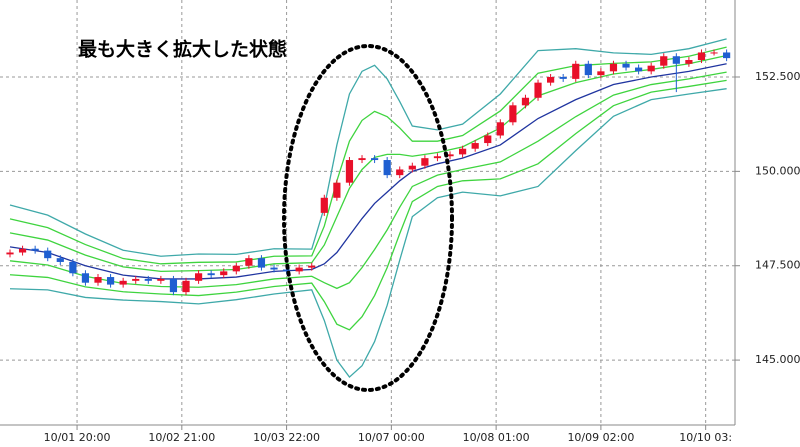 Image resolution: width=800 pixels, height=447 pixels. Describe the element at coordinates (182, 49) in the screenshot. I see `annotation: 最も大きく拡大した状態` at that location.